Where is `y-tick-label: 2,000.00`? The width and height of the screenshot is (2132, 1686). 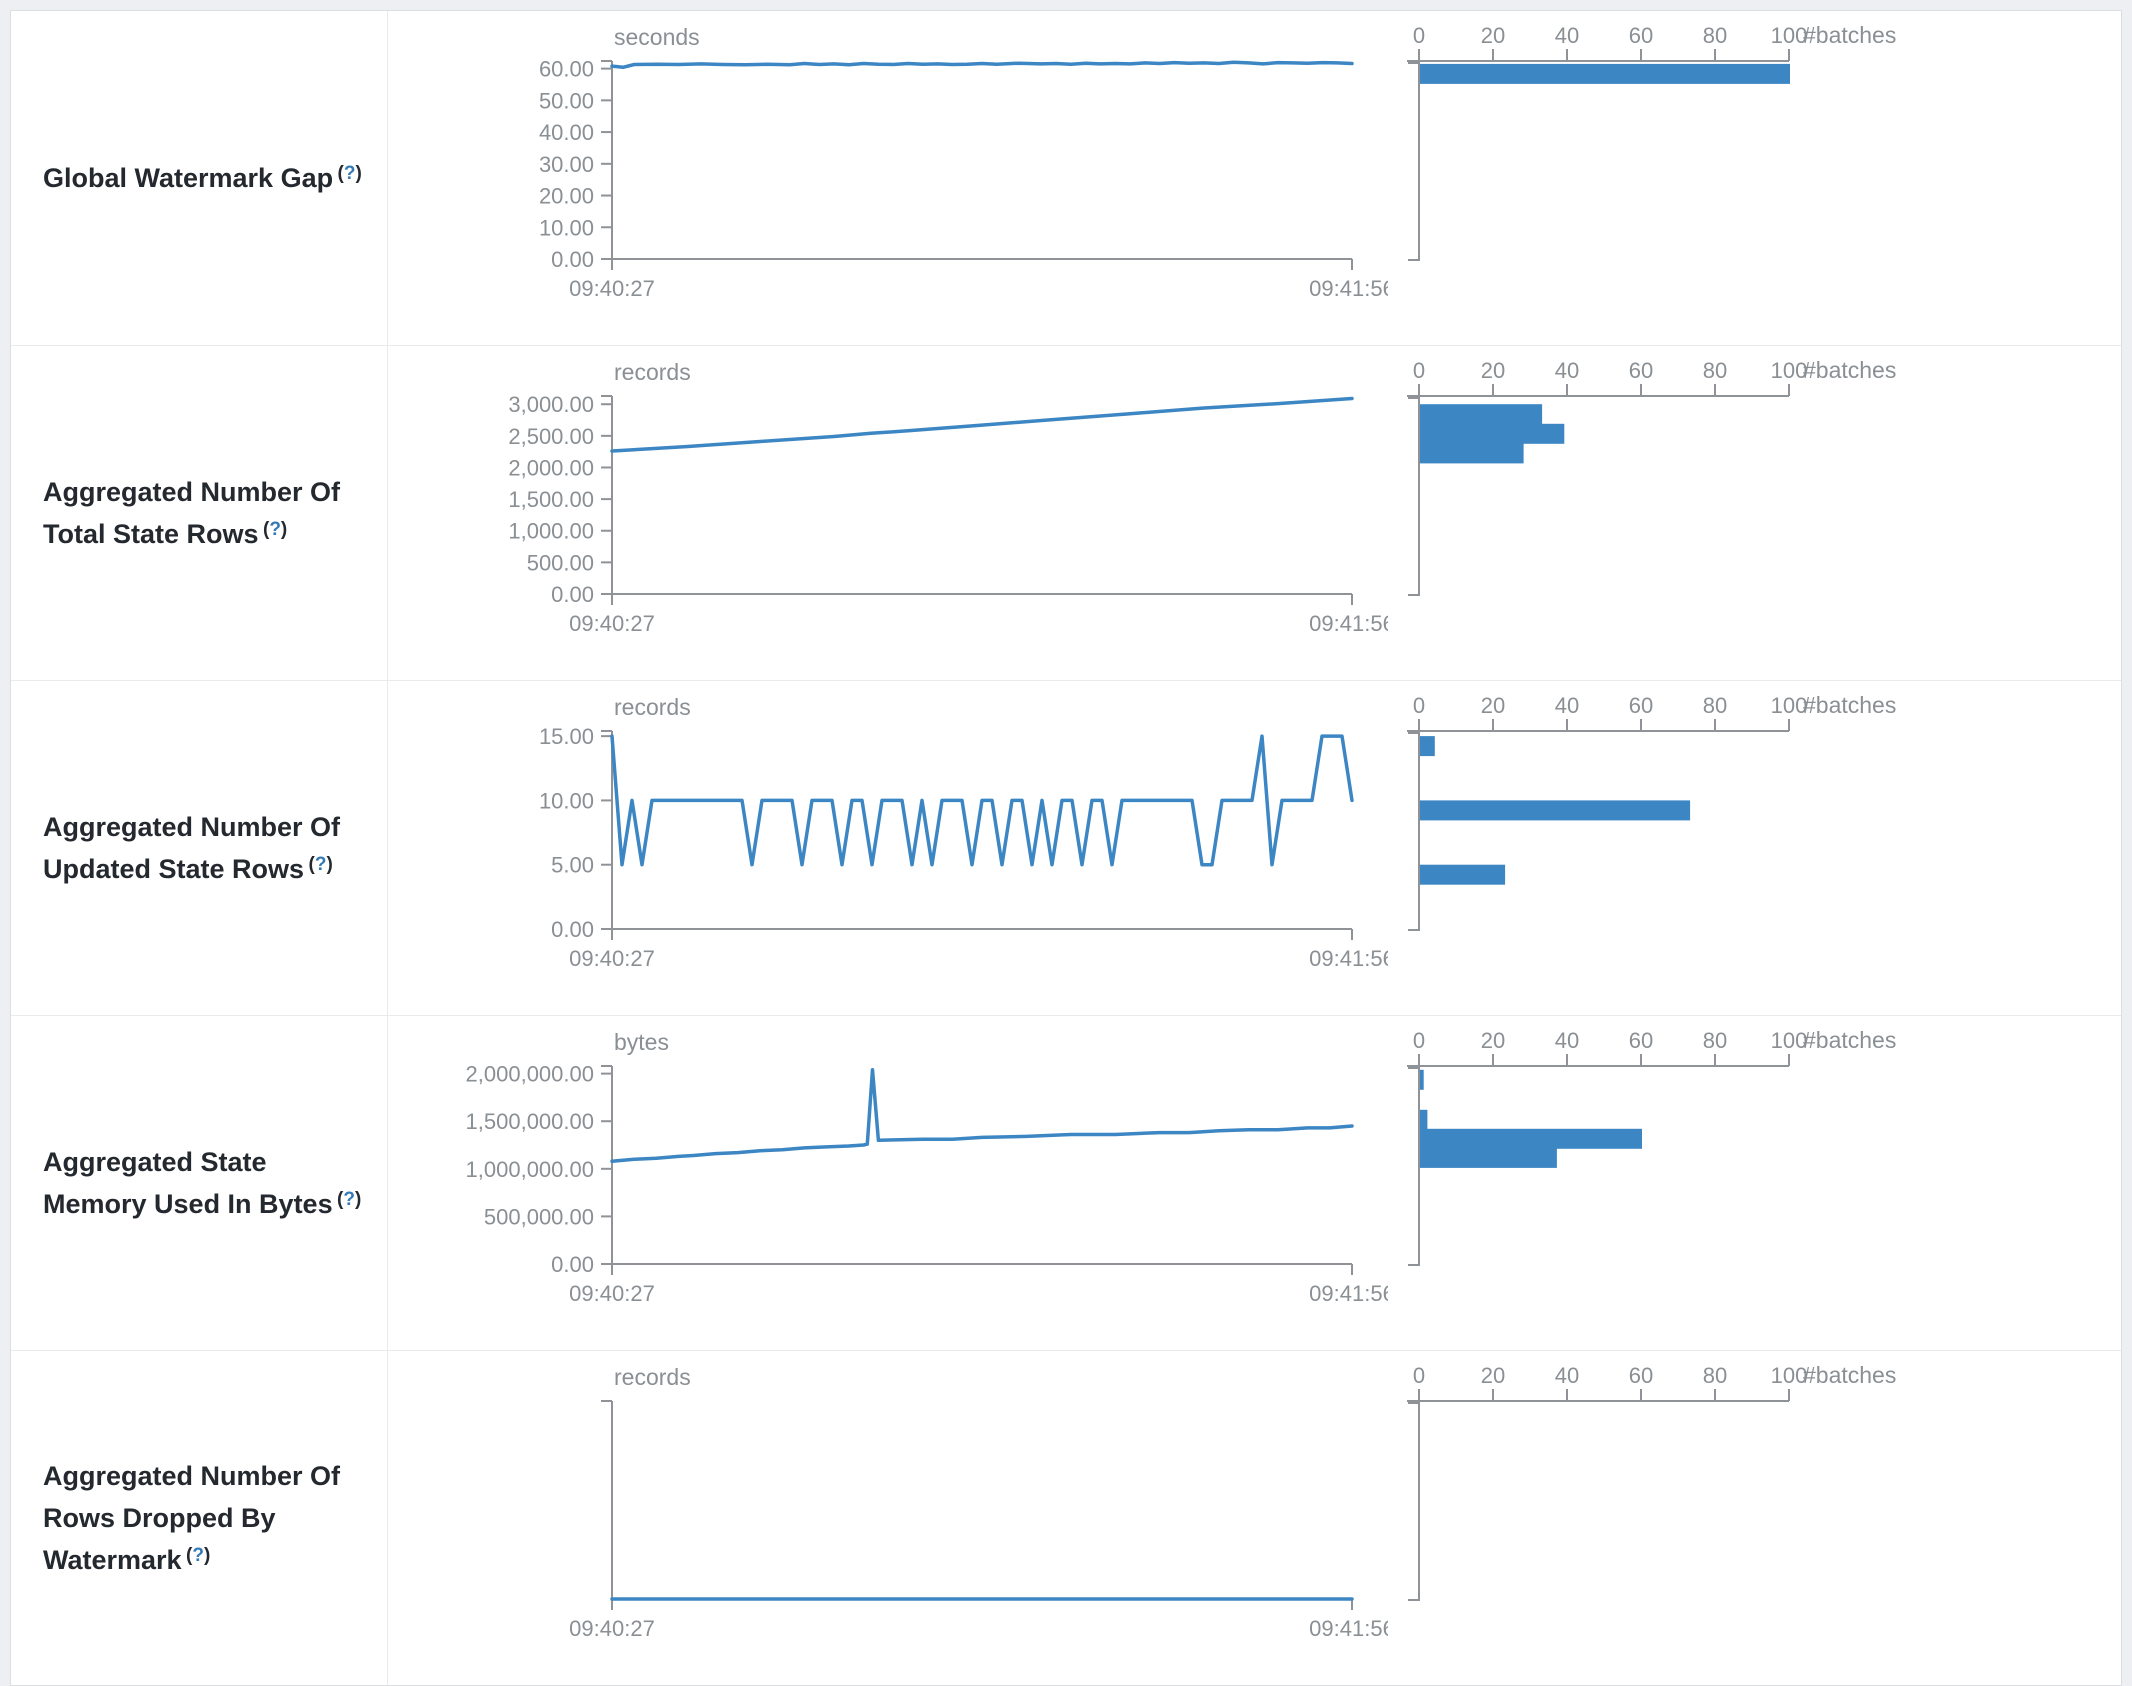
y-tick-label: 2,000.00 is located at coordinates (551, 467).